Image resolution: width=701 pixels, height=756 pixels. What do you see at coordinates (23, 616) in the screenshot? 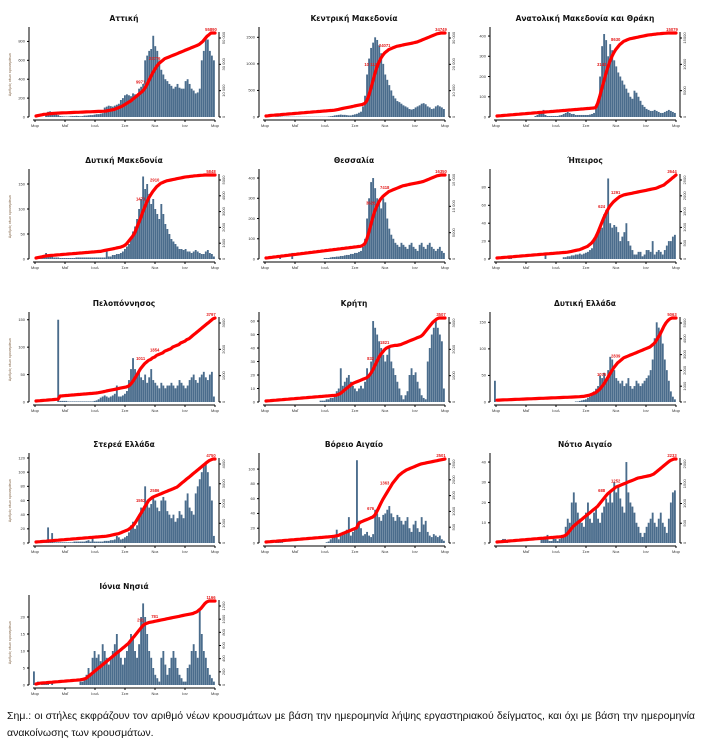
I see `y-tick-label: 20` at bounding box center [23, 616].